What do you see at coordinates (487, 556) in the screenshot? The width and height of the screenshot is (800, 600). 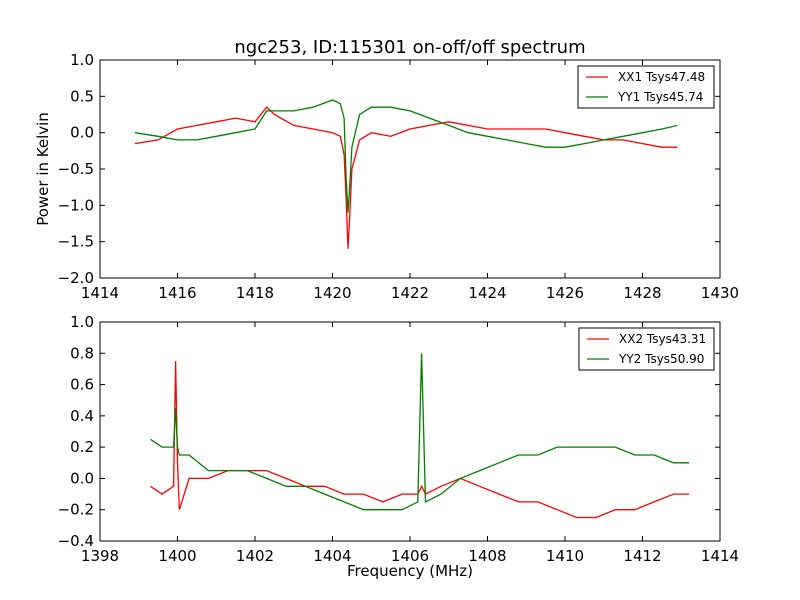 I see `bottom-chart-x-tick-label: 1408` at bounding box center [487, 556].